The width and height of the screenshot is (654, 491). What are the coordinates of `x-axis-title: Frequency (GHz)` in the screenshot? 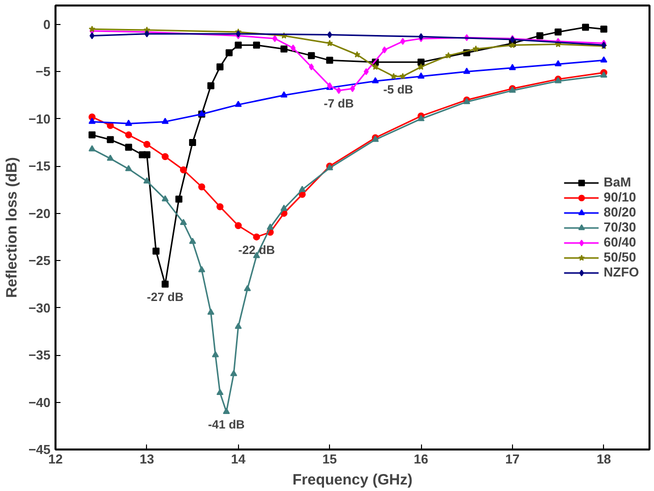 It's located at (352, 480).